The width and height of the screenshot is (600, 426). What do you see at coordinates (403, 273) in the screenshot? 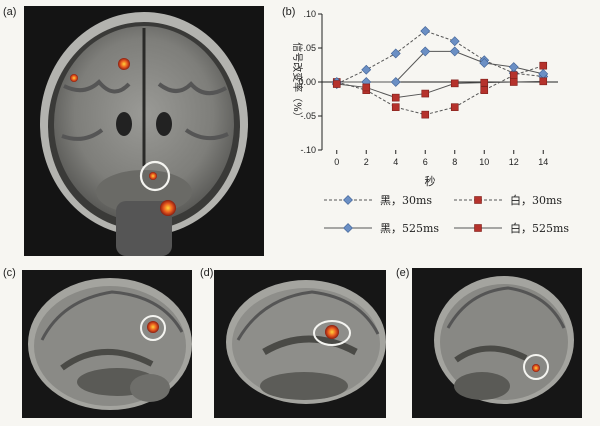
I see `panel-label-e: (e)` at bounding box center [403, 273].